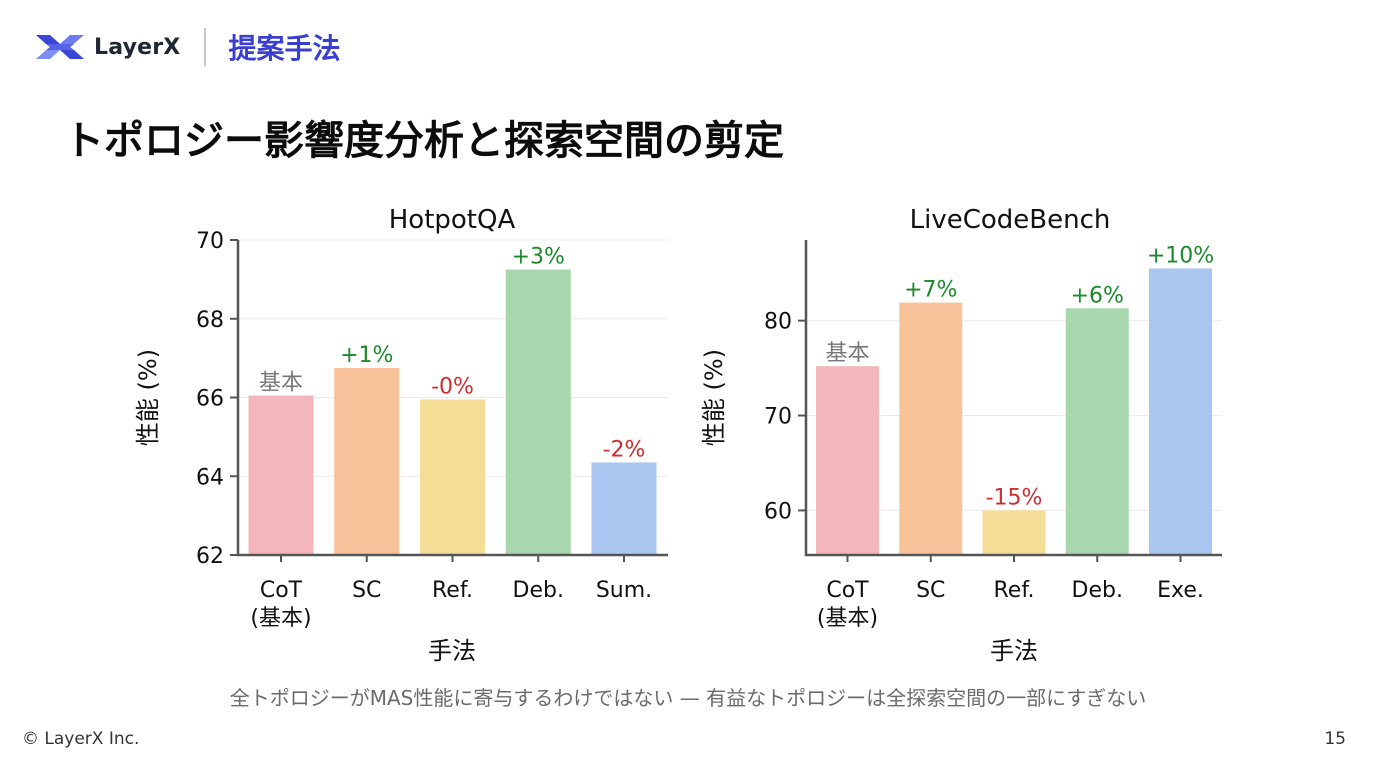  I want to click on page-title: トポロジー影響度分析と探索空間の剪定, so click(424, 141).